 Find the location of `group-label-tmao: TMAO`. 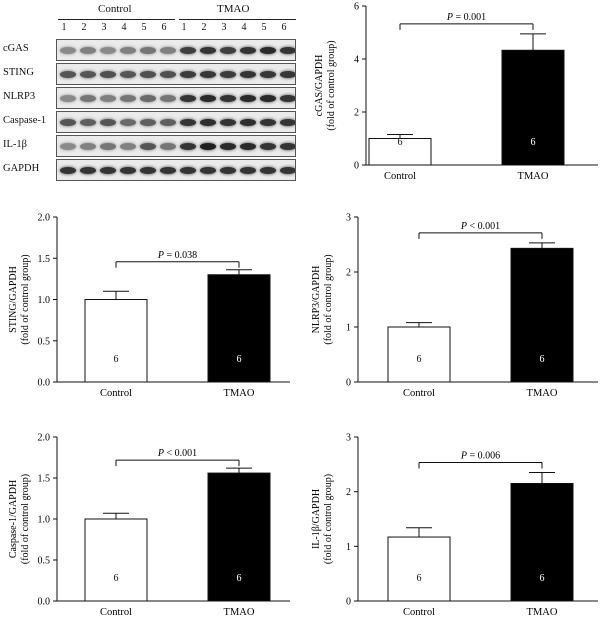

group-label-tmao: TMAO is located at coordinates (233, 9).